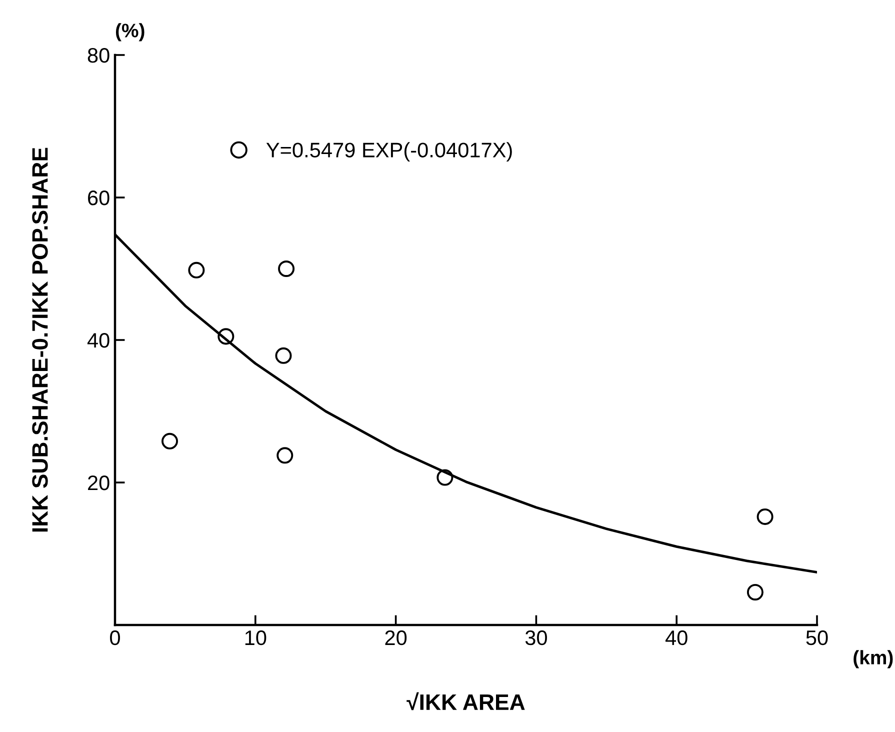 The image size is (895, 732). I want to click on y-axis-title: IKK SUB.SHARE-0.7IKK POP.SHARE, so click(40, 340).